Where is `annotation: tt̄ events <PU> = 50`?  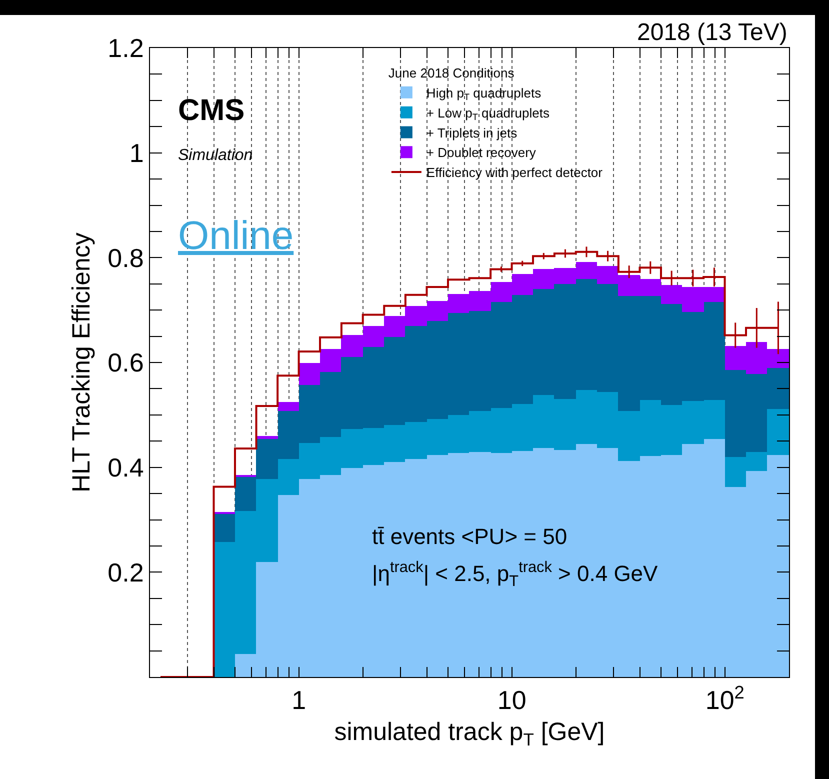
annotation: tt̄ events <PU> = 50 is located at coordinates (470, 536).